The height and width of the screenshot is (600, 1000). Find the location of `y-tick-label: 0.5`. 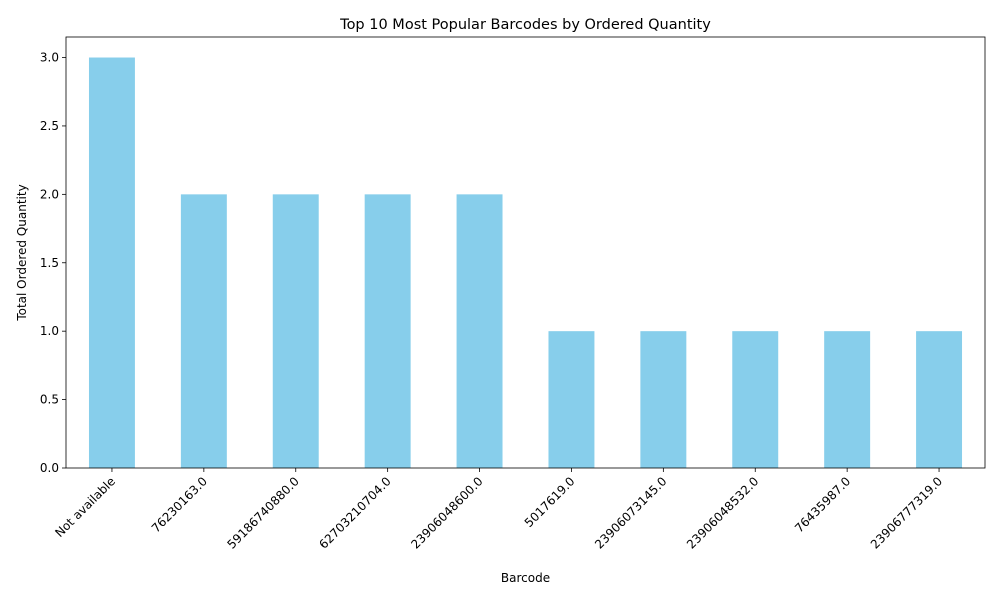

y-tick-label: 0.5 is located at coordinates (49, 400).